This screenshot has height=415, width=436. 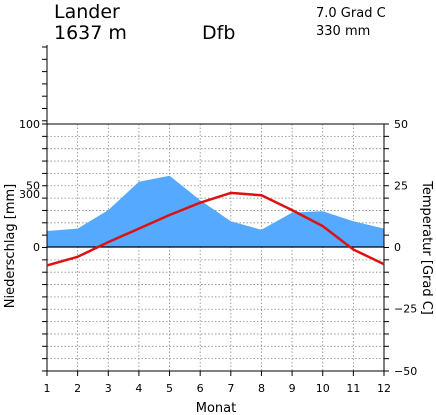 I want to click on temperature-line, so click(x=215, y=229).